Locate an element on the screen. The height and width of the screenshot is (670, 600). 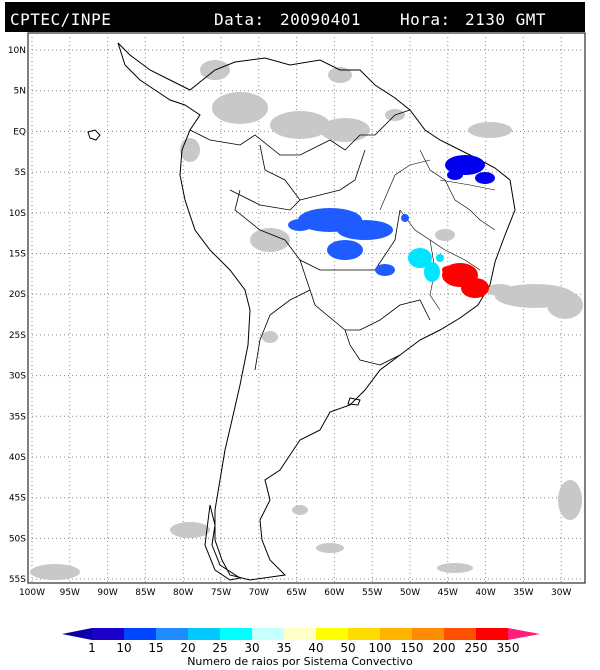
lightning-system-ne-brazil-north is located at coordinates (470, 169).